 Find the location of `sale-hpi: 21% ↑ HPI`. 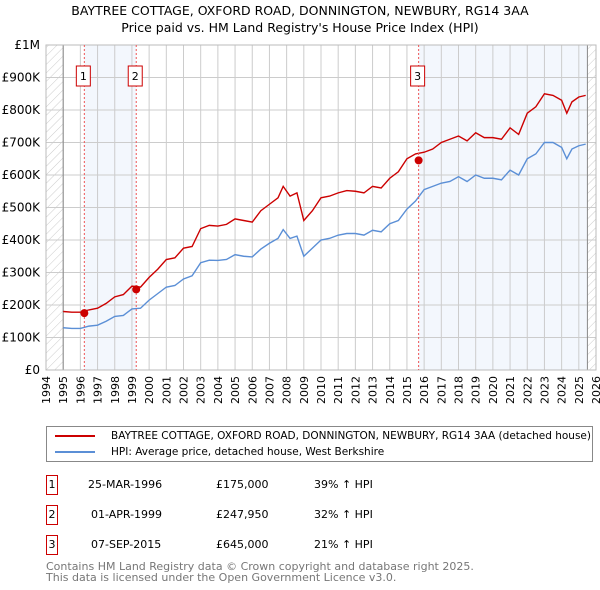

sale-hpi: 21% ↑ HPI is located at coordinates (343, 544).